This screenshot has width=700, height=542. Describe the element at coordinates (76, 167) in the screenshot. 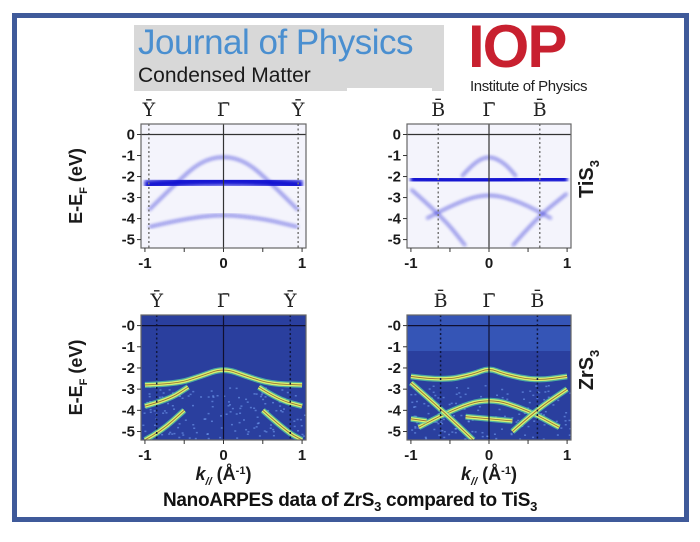

I see `y-axis-label-part: (eV)` at that location.